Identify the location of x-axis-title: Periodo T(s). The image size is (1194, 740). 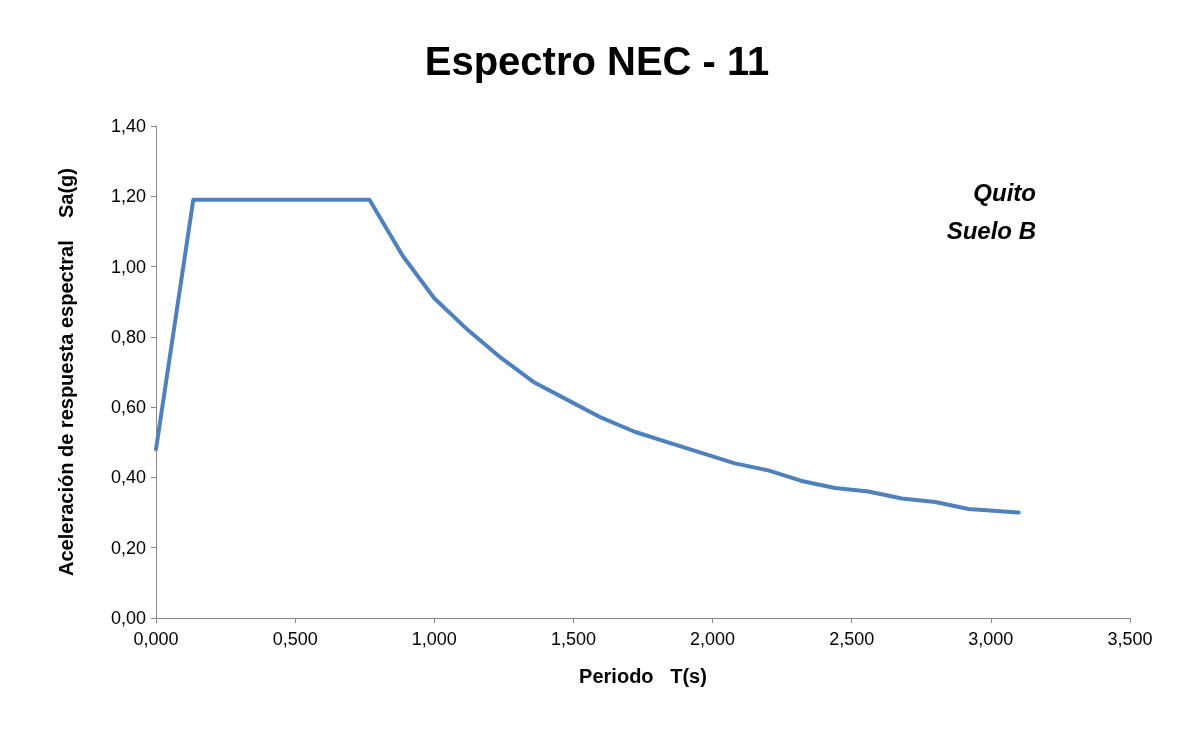
(643, 676).